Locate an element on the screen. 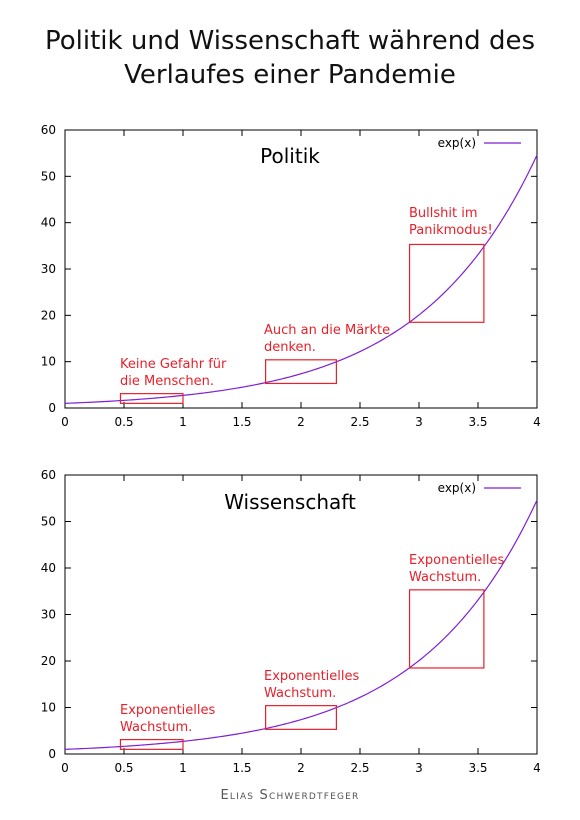 The image size is (580, 820). chart-2-x-tick-label: 2 is located at coordinates (301, 768).